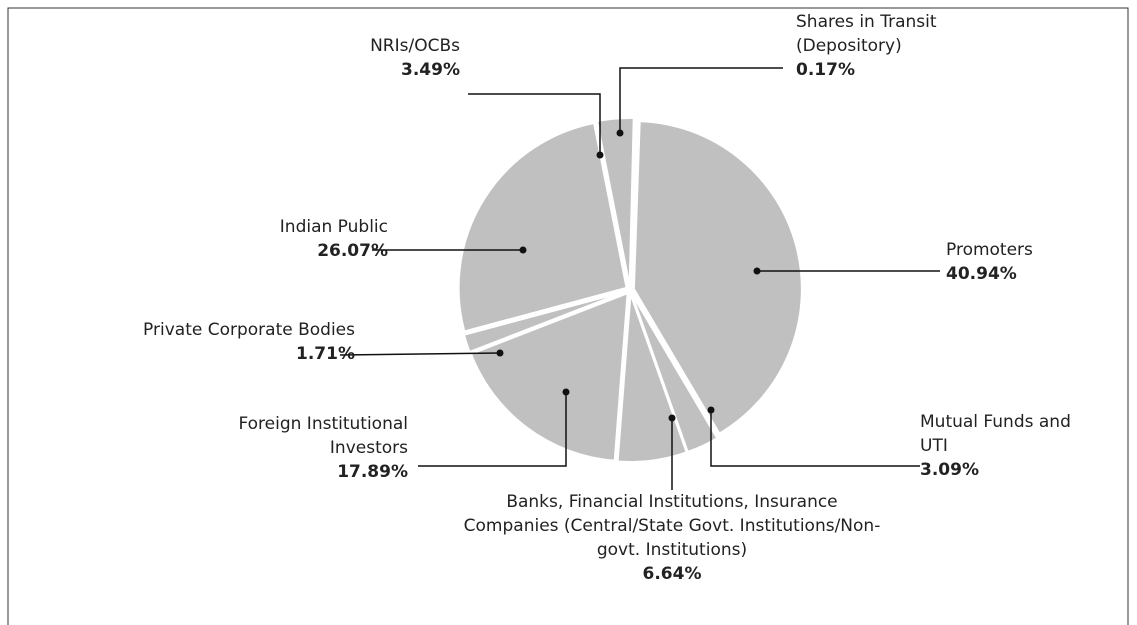 This screenshot has height=625, width=1137. What do you see at coordinates (995, 434) in the screenshot?
I see `category-label: Mutual Funds and UTI` at bounding box center [995, 434].